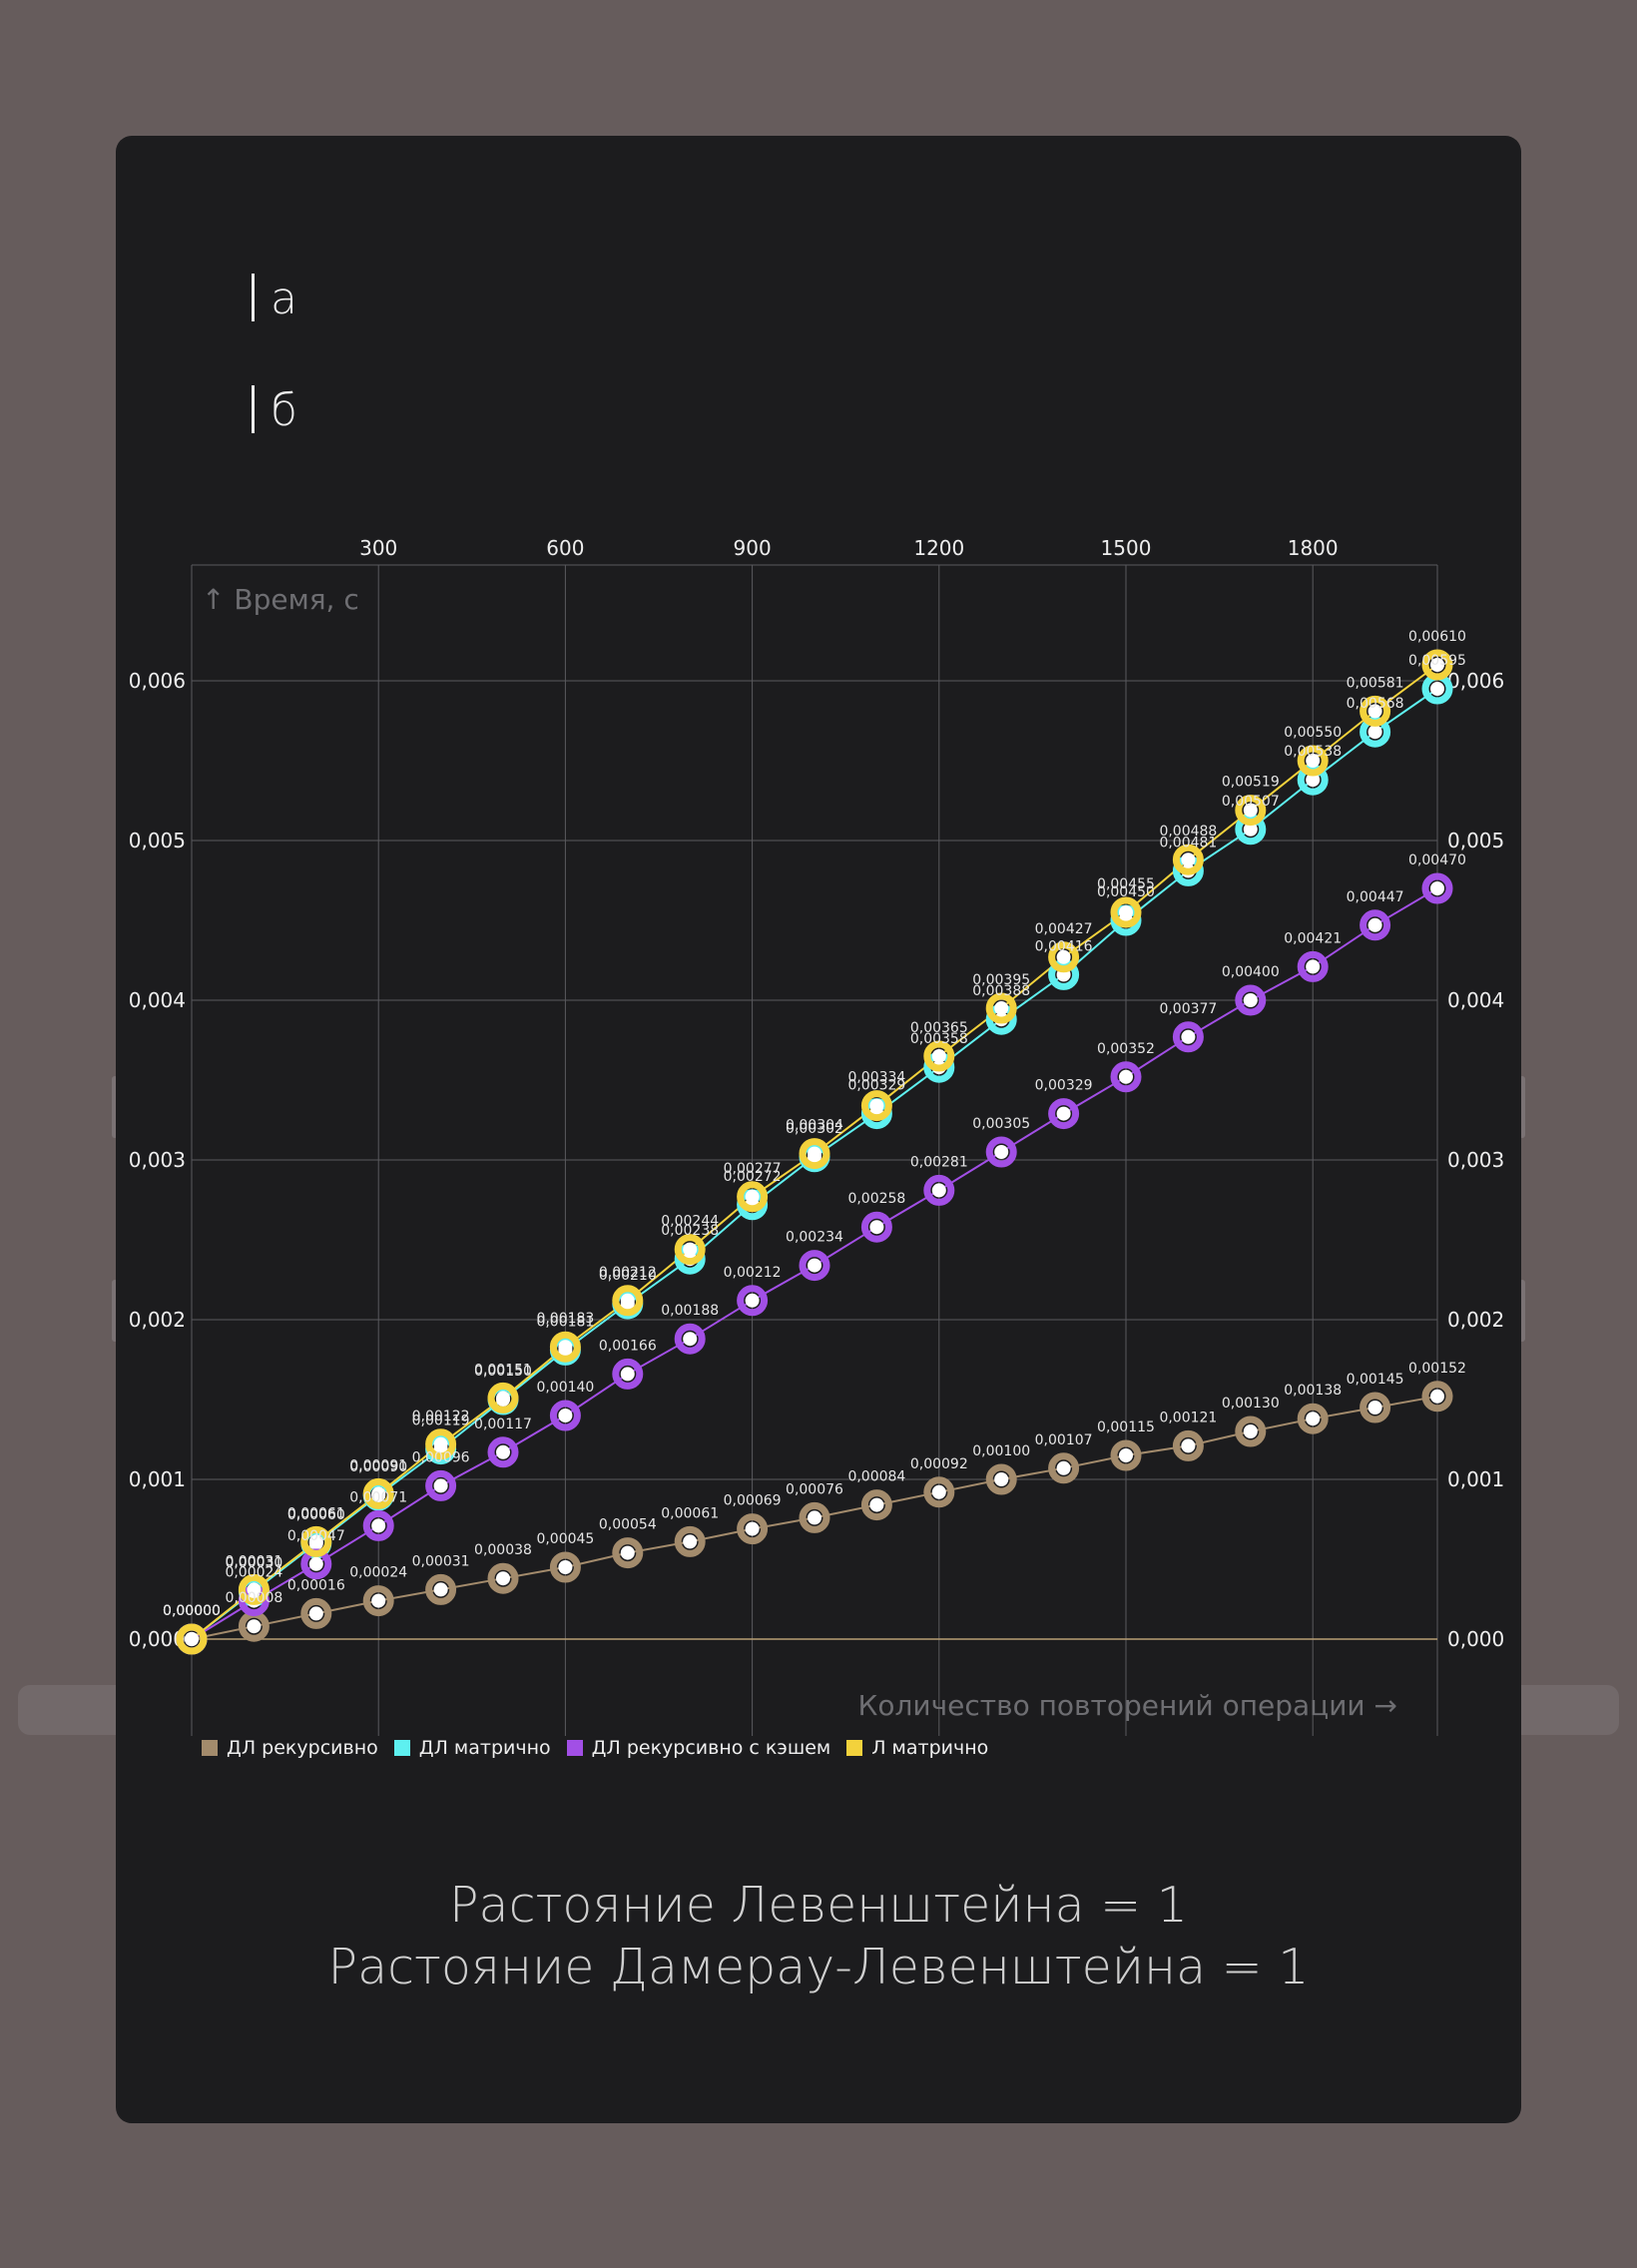  I want to click on data-label: 0,00568, so click(1375, 704).